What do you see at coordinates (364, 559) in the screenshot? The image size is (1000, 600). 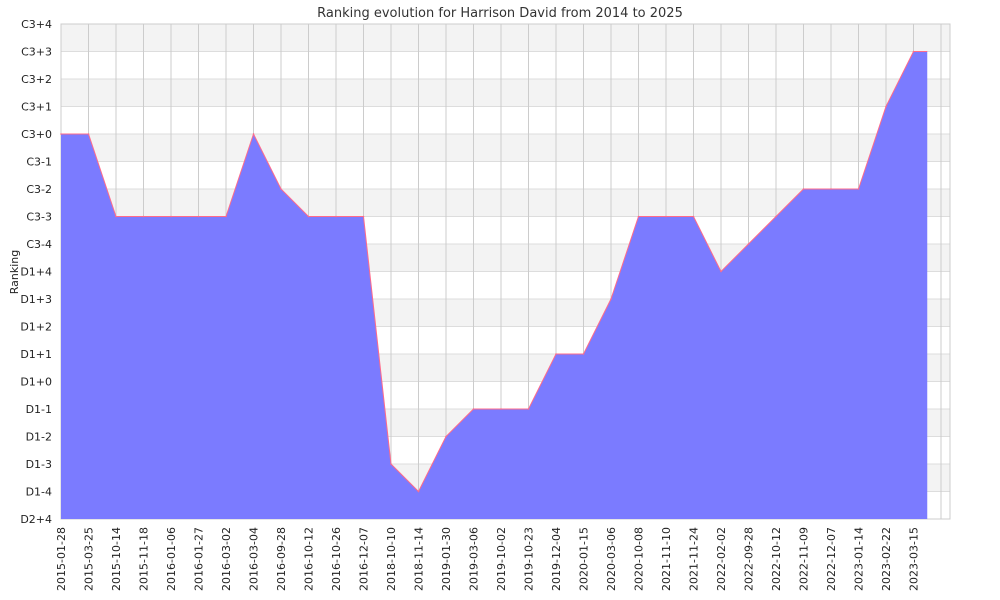 I see `x-tick-label: 2016-12-07` at bounding box center [364, 559].